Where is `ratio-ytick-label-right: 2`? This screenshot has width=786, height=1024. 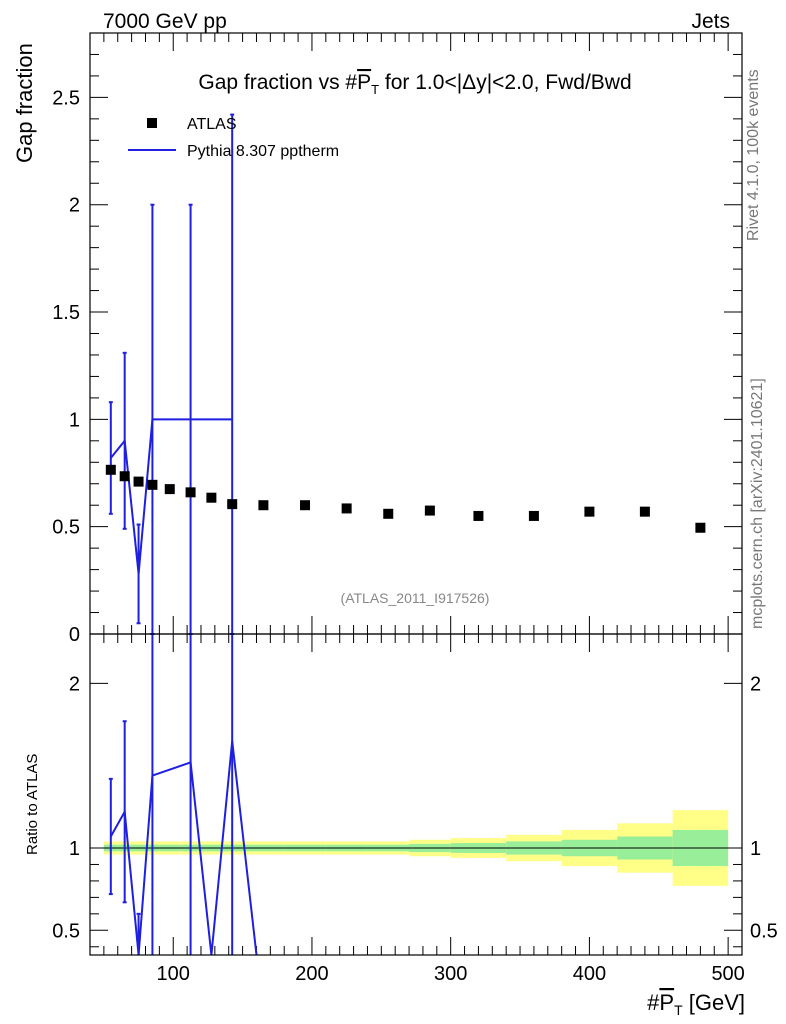
ratio-ytick-label-right: 2 is located at coordinates (755, 684).